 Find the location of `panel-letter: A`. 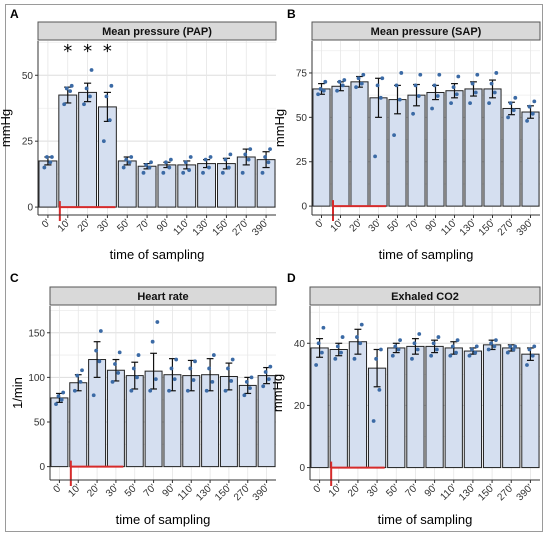

panel-letter: A is located at coordinates (14, 14).